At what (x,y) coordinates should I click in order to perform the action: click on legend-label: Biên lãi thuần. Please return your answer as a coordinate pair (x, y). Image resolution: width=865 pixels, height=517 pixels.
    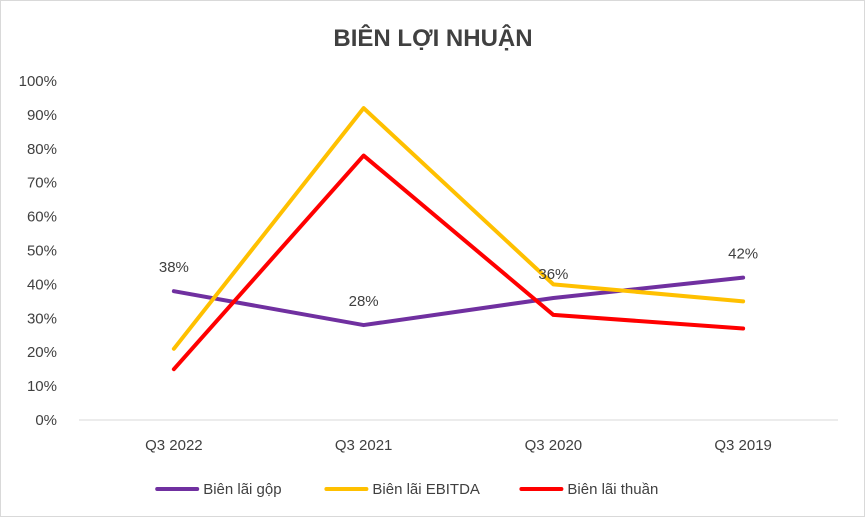
    Looking at the image, I should click on (612, 489).